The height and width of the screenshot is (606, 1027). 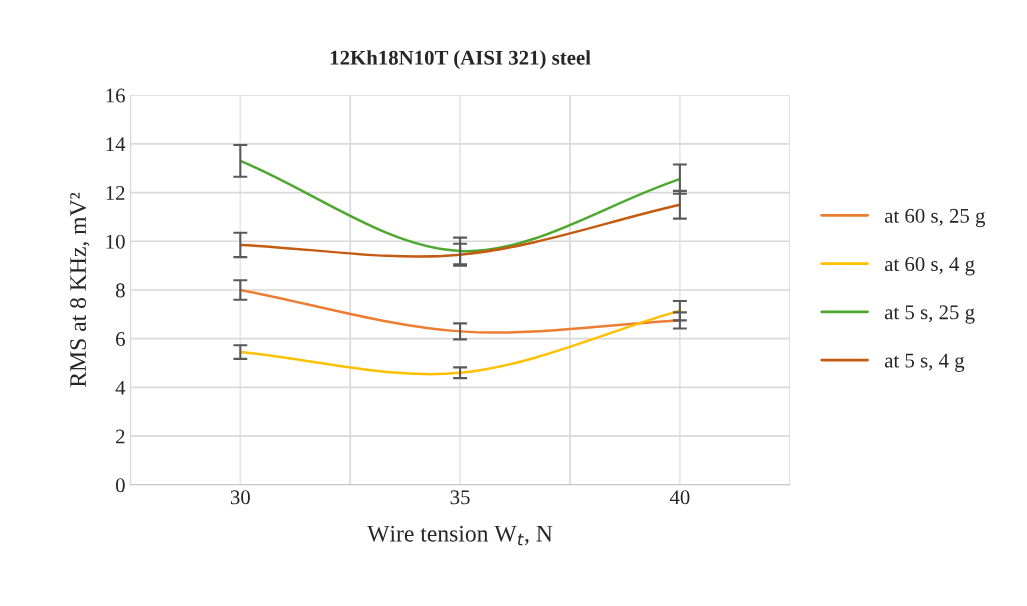 What do you see at coordinates (460, 60) in the screenshot?
I see `chart-title: 12Kh18N10T (AISI 321) steel` at bounding box center [460, 60].